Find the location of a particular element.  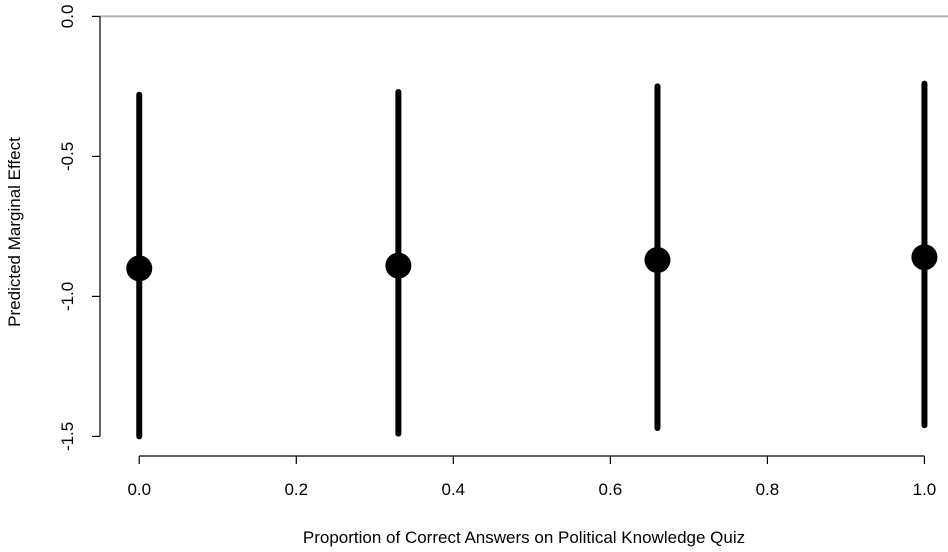

y-tick-label: -0.5 is located at coordinates (67, 156).